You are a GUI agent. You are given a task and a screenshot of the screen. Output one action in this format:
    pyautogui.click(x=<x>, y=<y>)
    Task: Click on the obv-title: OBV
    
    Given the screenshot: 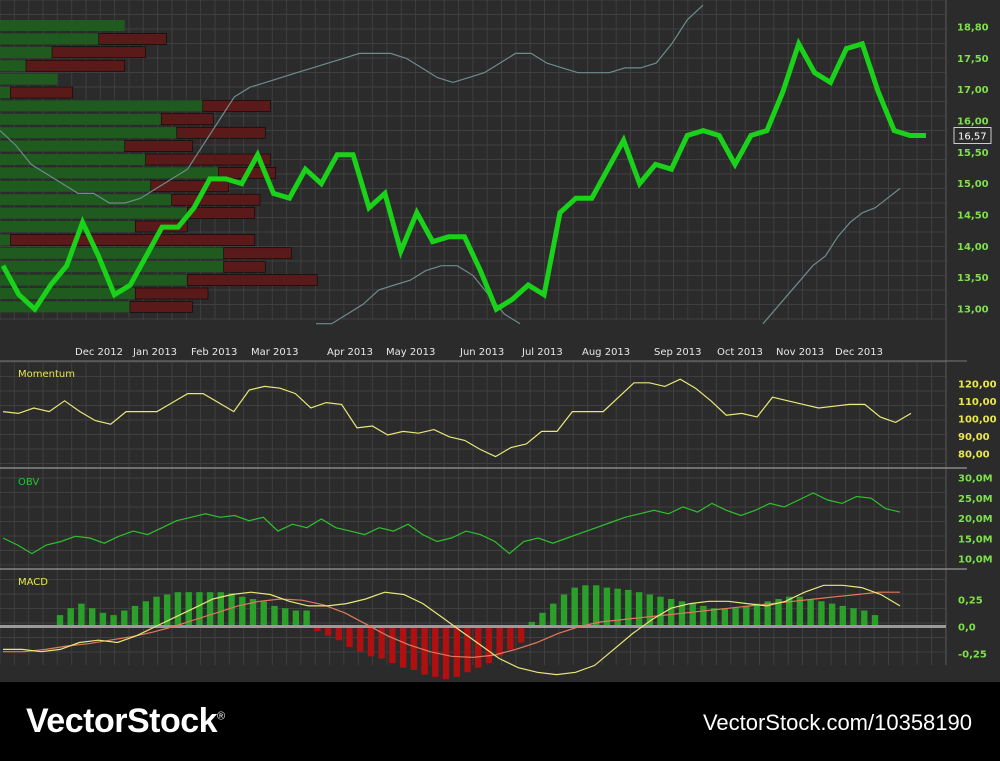 What is the action you would take?
    pyautogui.click(x=28, y=482)
    